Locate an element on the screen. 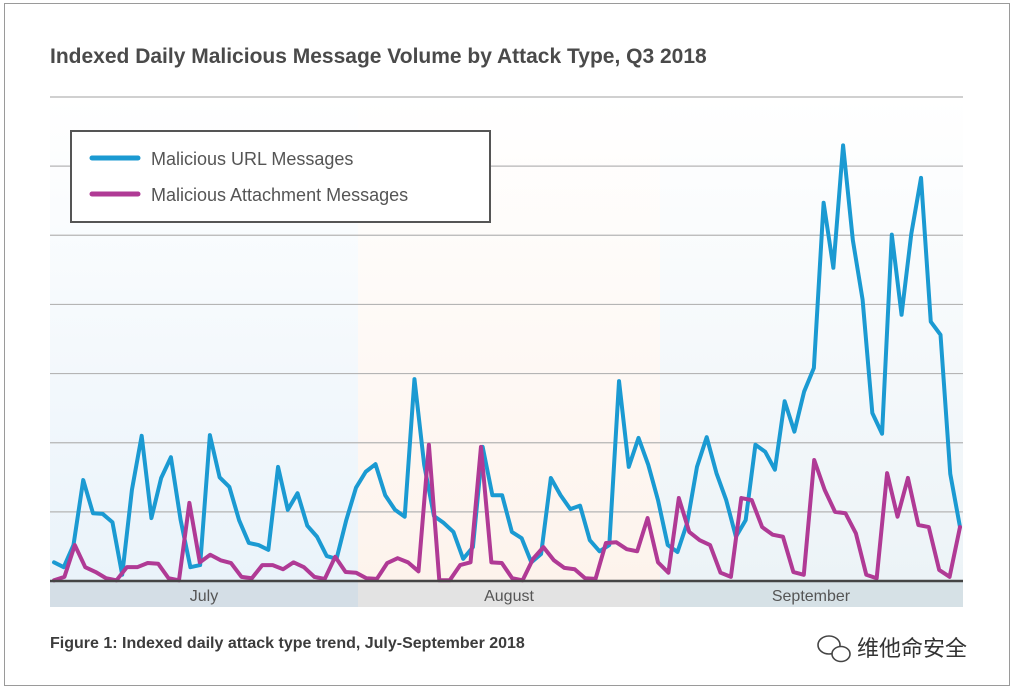  x-axis-labels: July August September is located at coordinates (520, 596).